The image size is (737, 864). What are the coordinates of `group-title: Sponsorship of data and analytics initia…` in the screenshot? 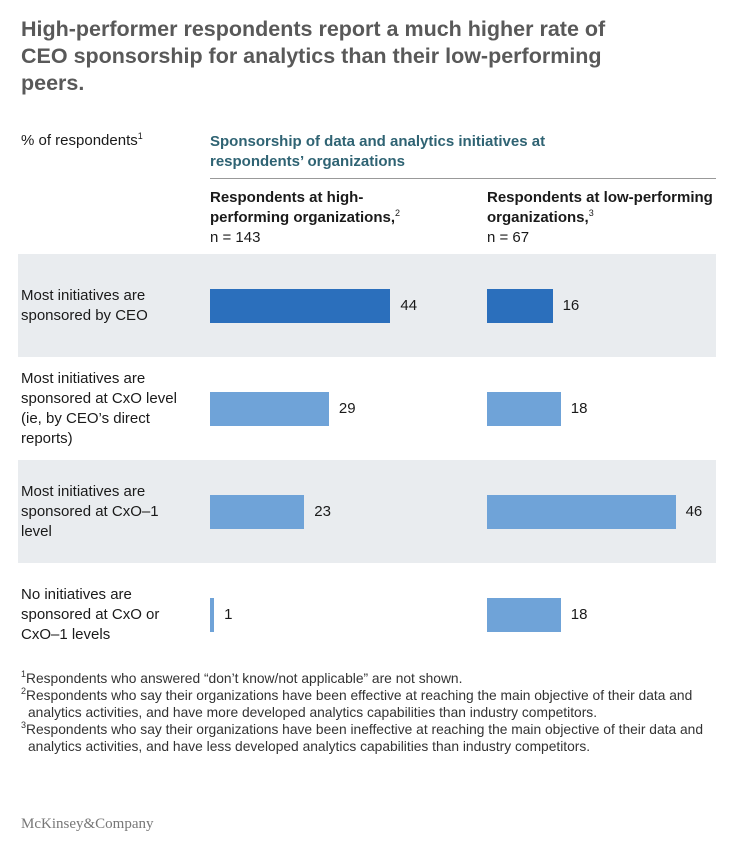 It's located at (378, 151).